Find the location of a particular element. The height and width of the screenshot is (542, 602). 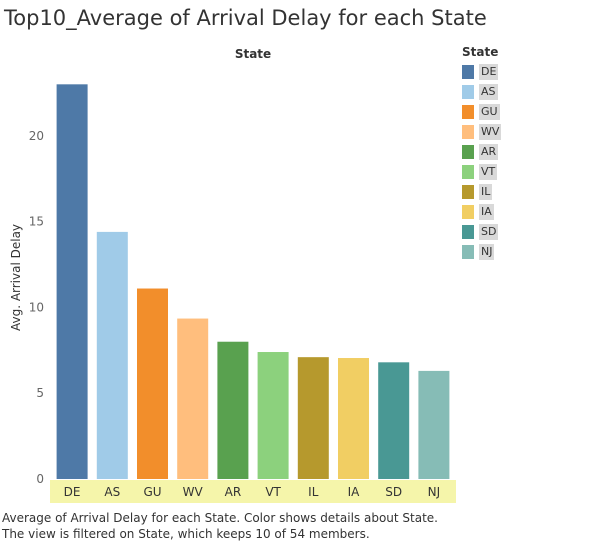

bar-gu is located at coordinates (152, 383).